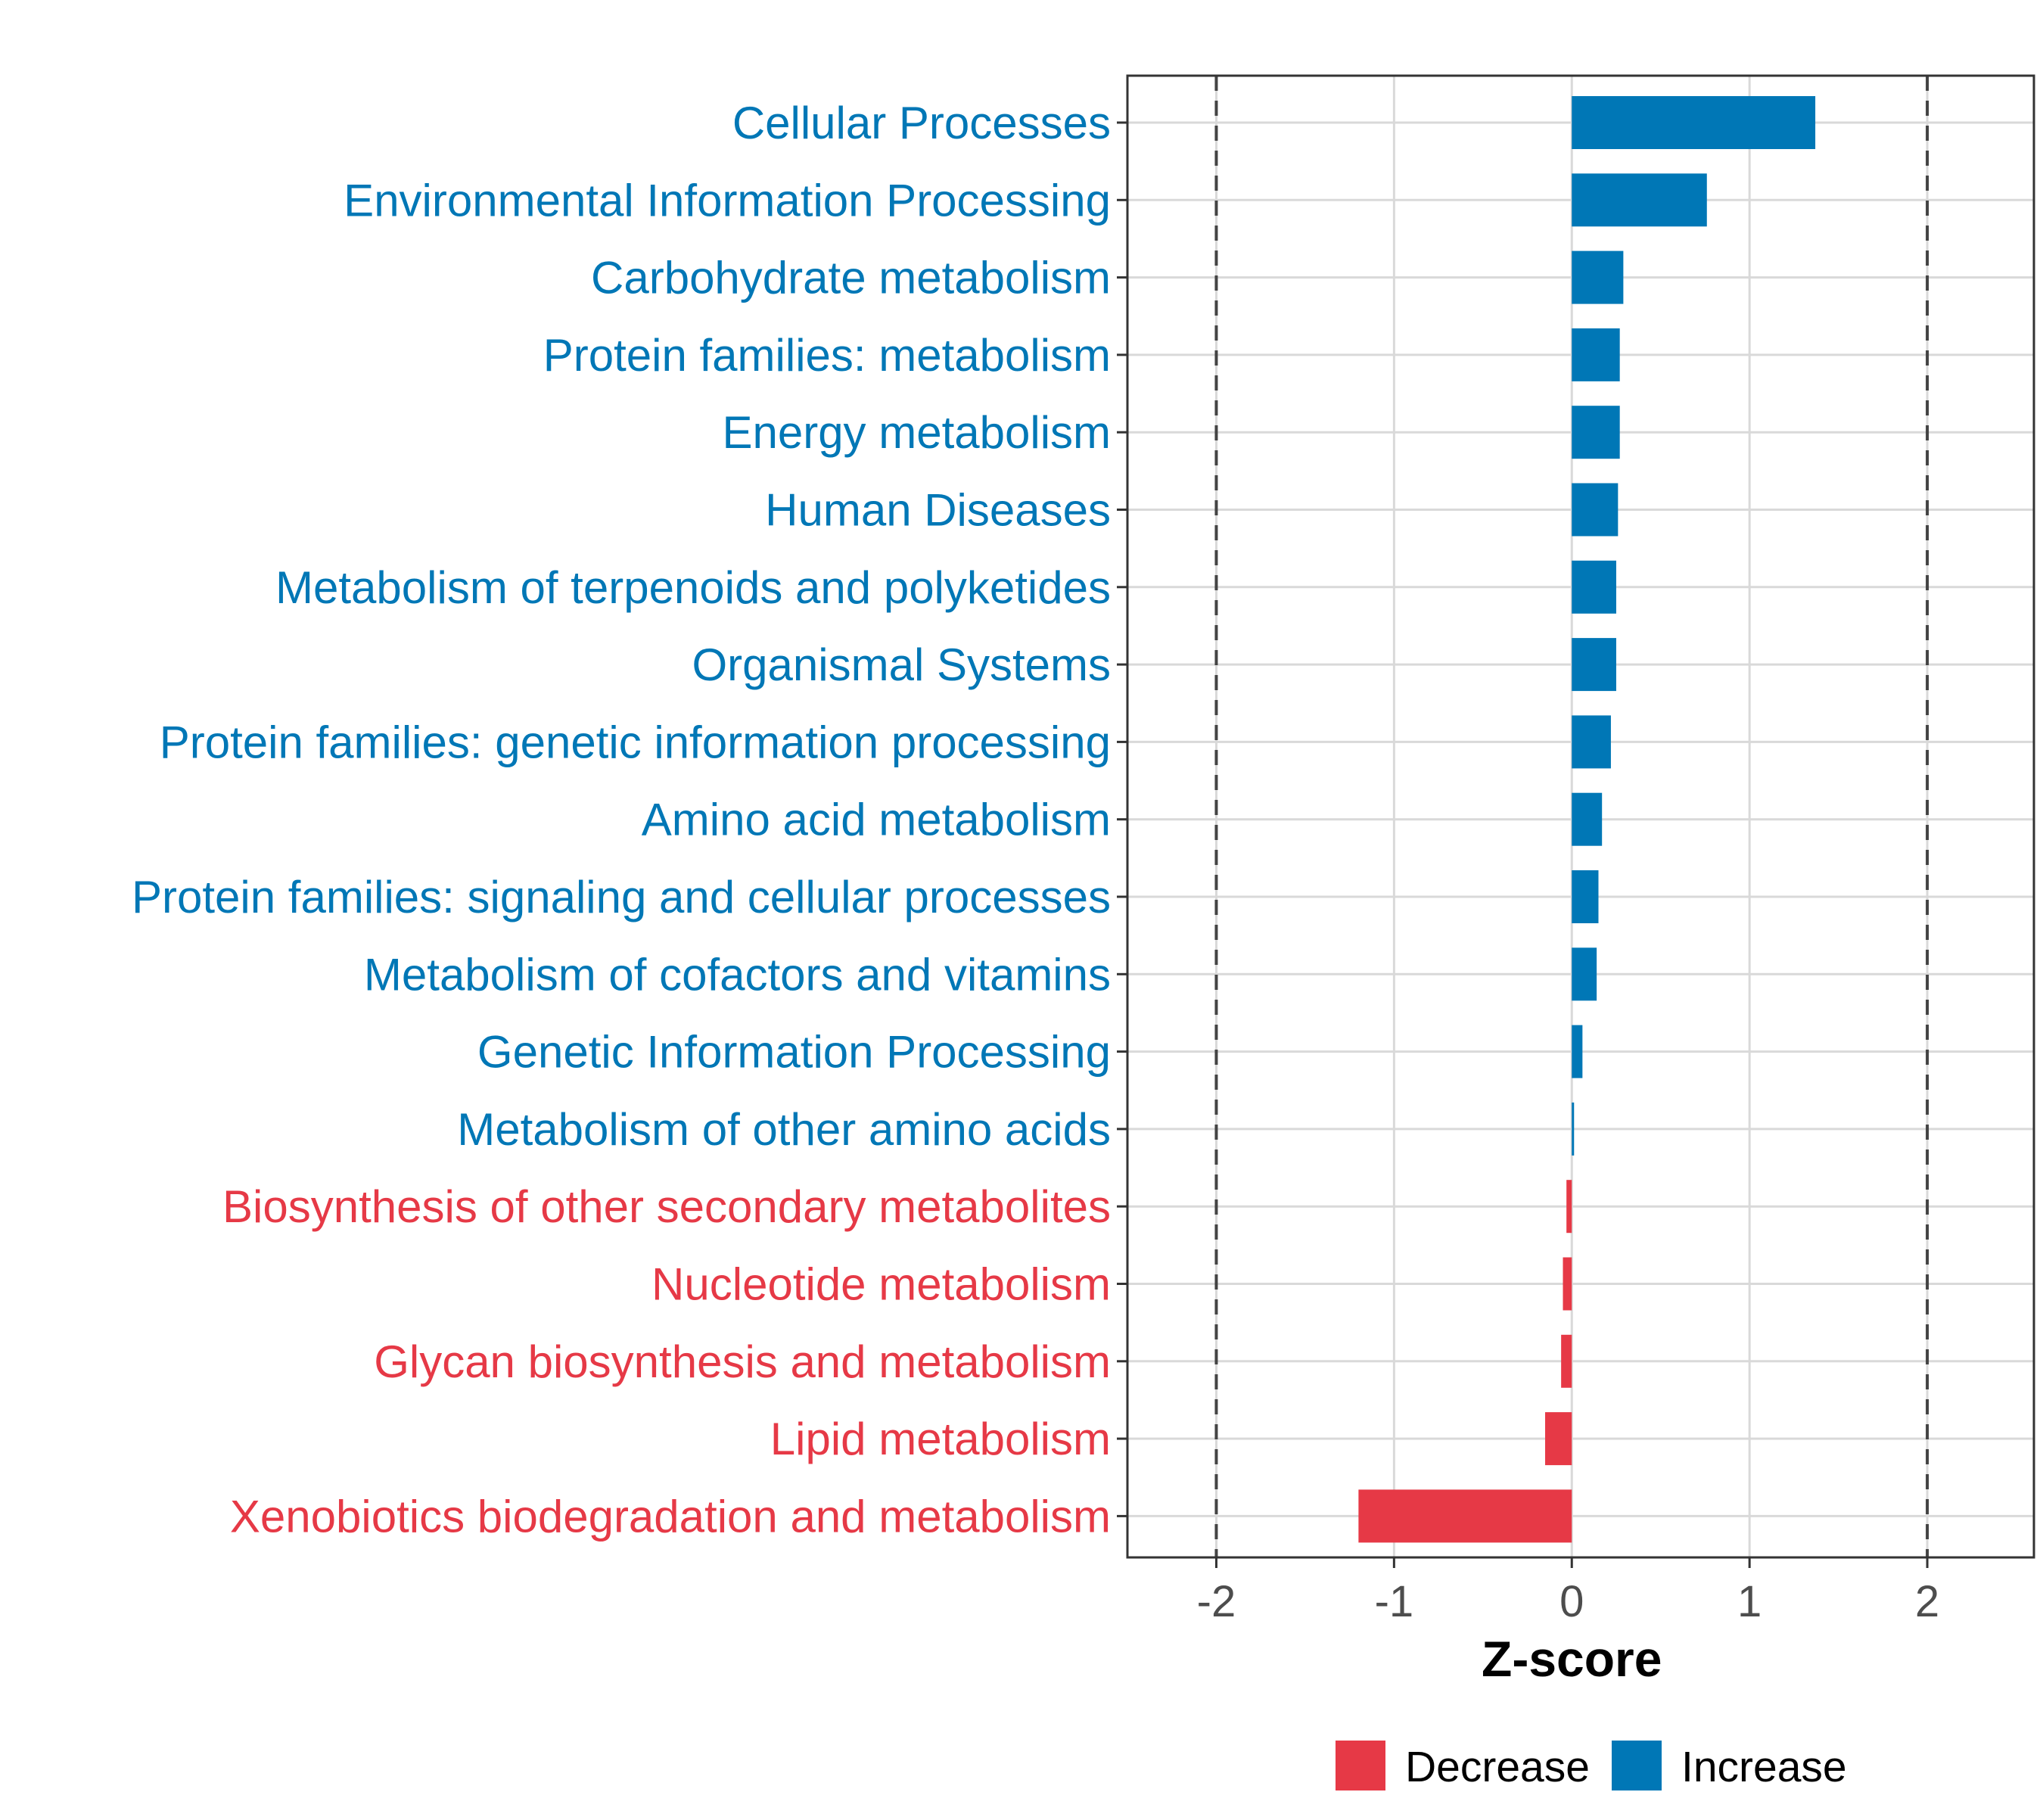  What do you see at coordinates (1764, 1767) in the screenshot?
I see `legend-label: Increase` at bounding box center [1764, 1767].